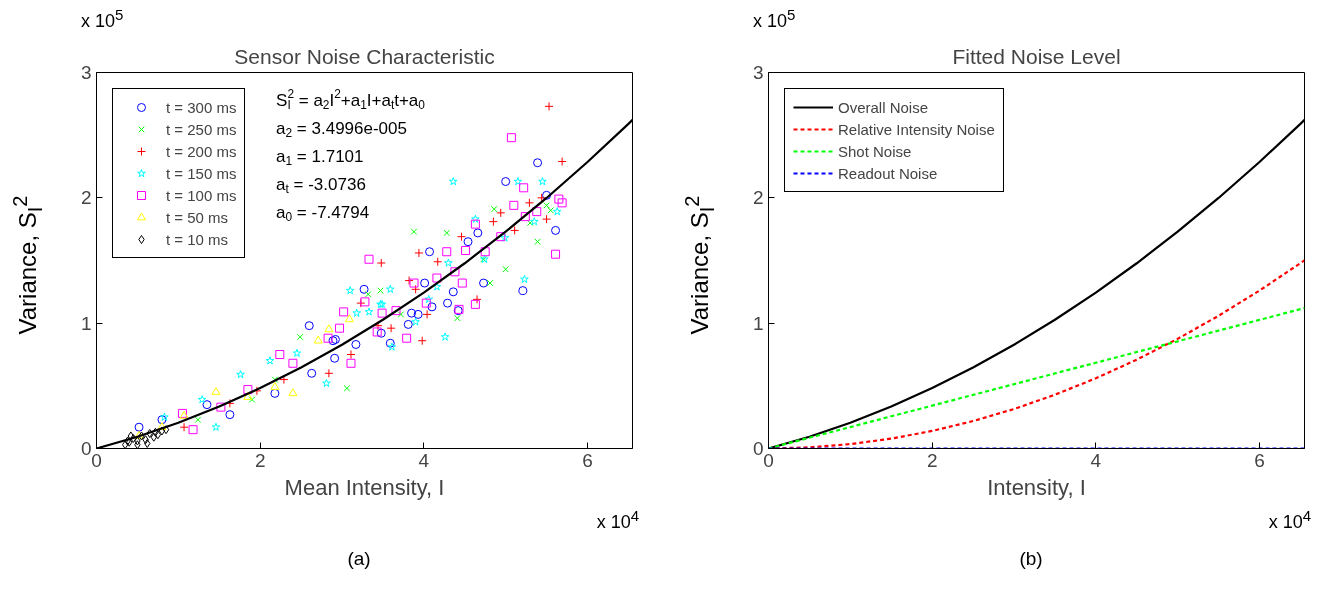 The image size is (1336, 589). I want to click on legend-label: t = 10 ms, so click(197, 239).